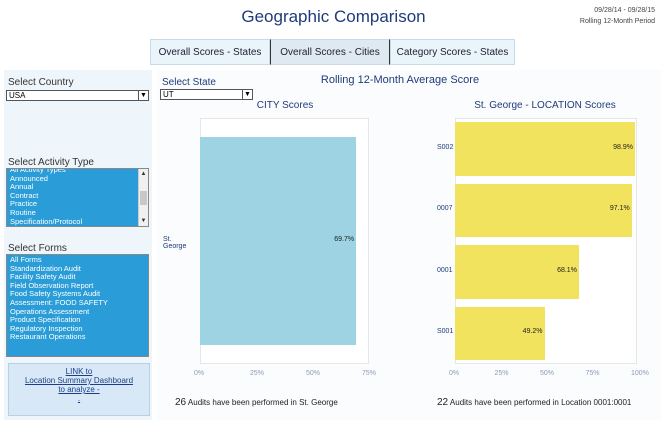  What do you see at coordinates (45, 320) in the screenshot?
I see `forms-option: Product Specification` at bounding box center [45, 320].